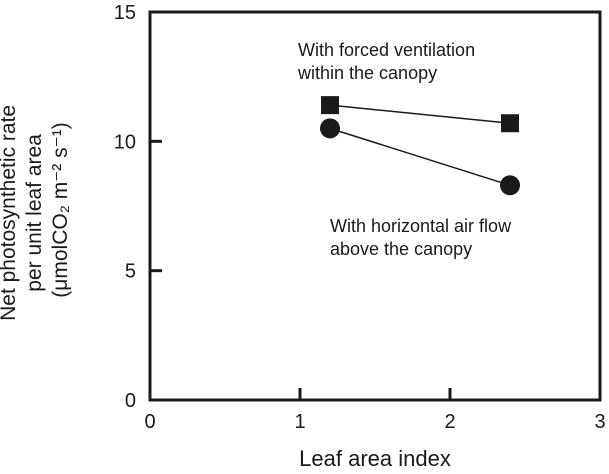  I want to click on series-2-line, so click(420, 157).